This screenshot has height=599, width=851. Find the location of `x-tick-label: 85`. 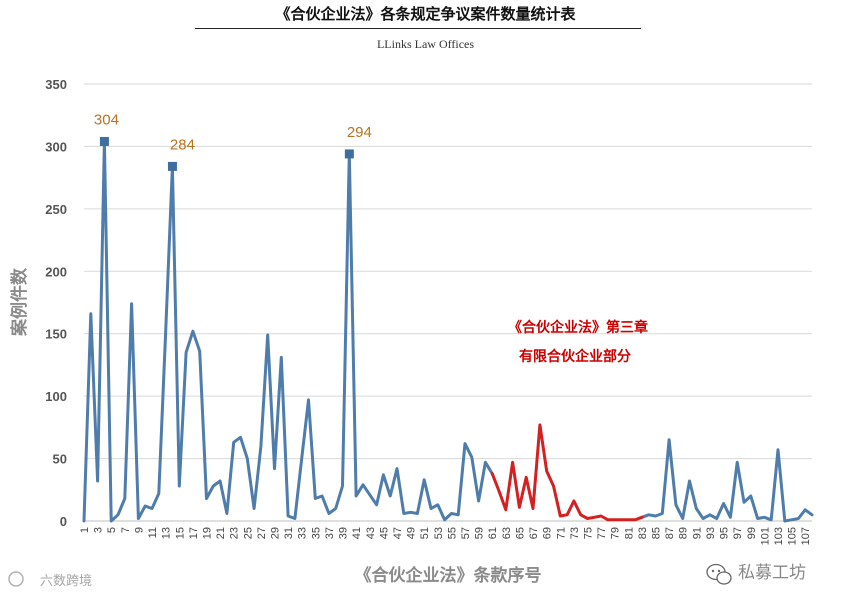

x-tick-label: 85 is located at coordinates (657, 533).